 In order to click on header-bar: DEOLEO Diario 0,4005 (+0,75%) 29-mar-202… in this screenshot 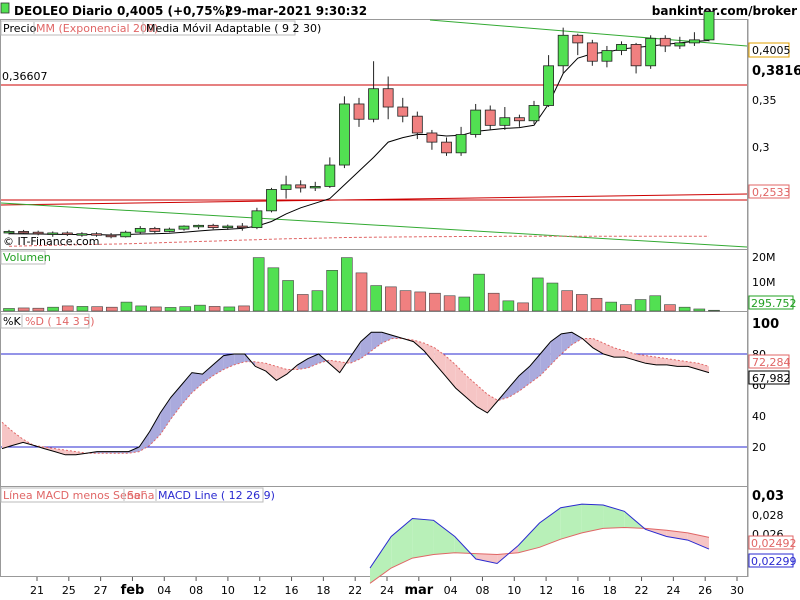, I will do `click(398, 10)`.